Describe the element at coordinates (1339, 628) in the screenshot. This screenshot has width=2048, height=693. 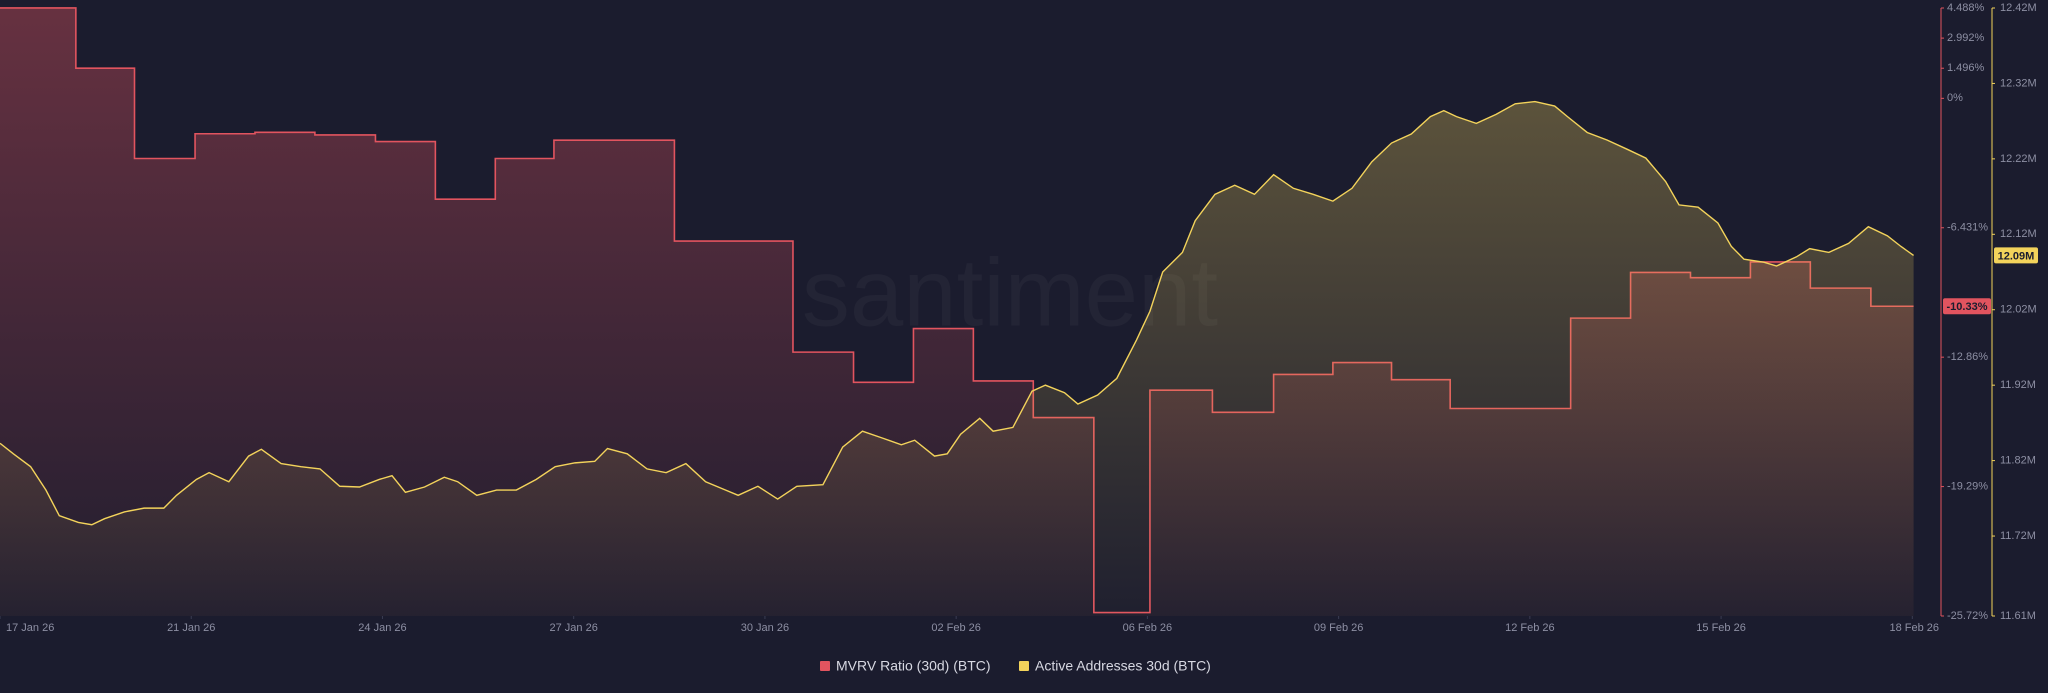
I see `x-tick-label: 09 Feb 26` at that location.